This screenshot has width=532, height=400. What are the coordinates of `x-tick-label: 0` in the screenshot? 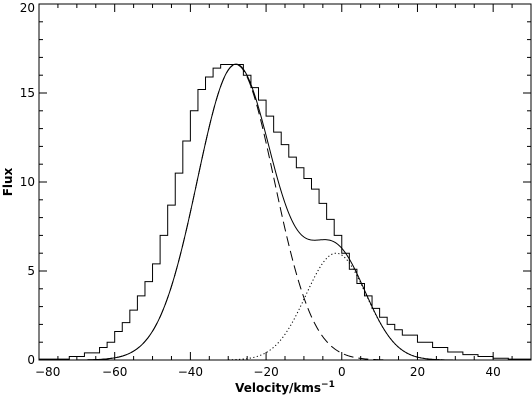 It's located at (342, 372).